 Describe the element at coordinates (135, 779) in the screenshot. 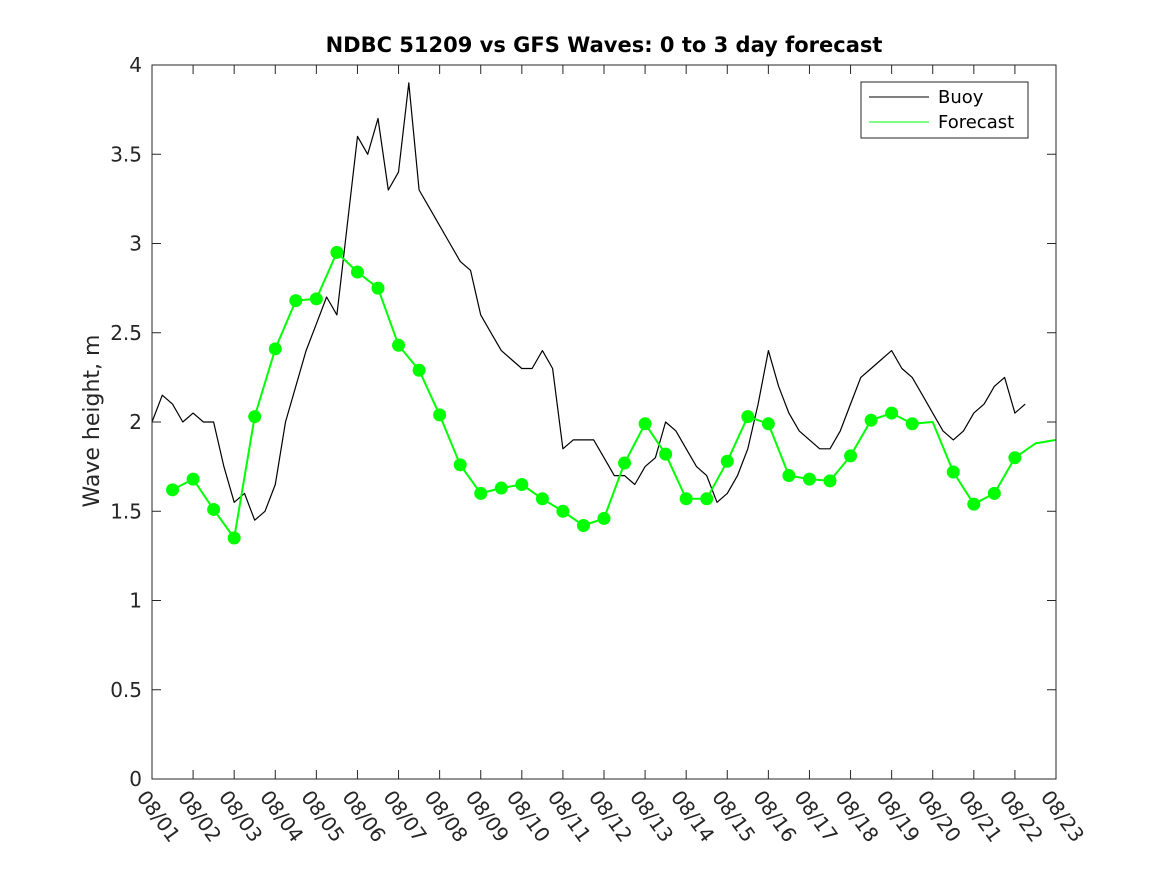

I see `y-tick-label: 0` at that location.